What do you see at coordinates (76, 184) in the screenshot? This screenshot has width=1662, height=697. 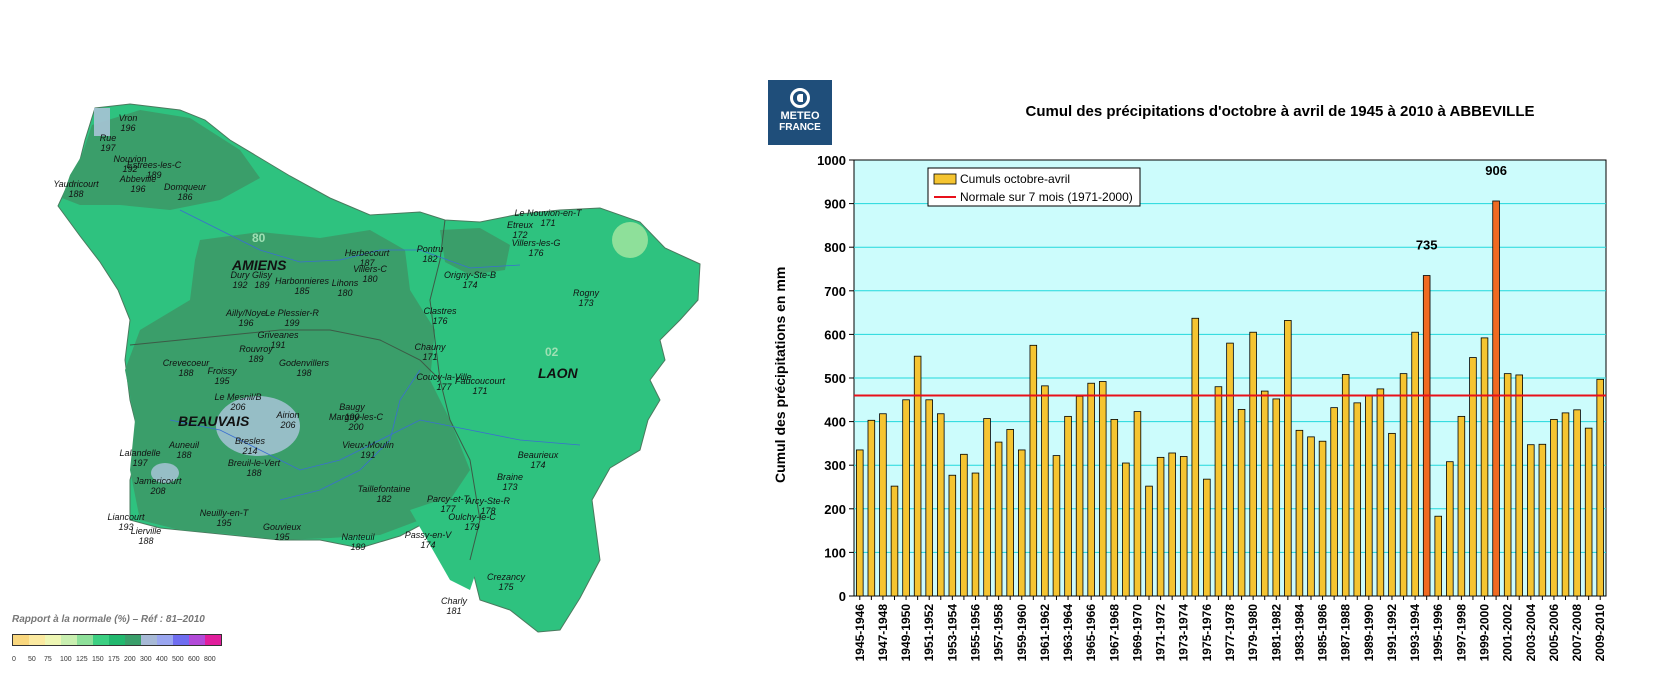 I see `place-name: Yaudricourt` at bounding box center [76, 184].